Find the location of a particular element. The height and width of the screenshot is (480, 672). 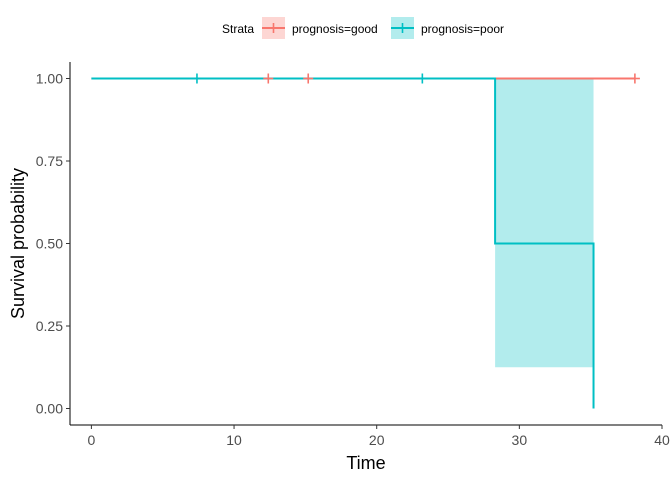

legend-item: prognosis=poor is located at coordinates (447, 28).